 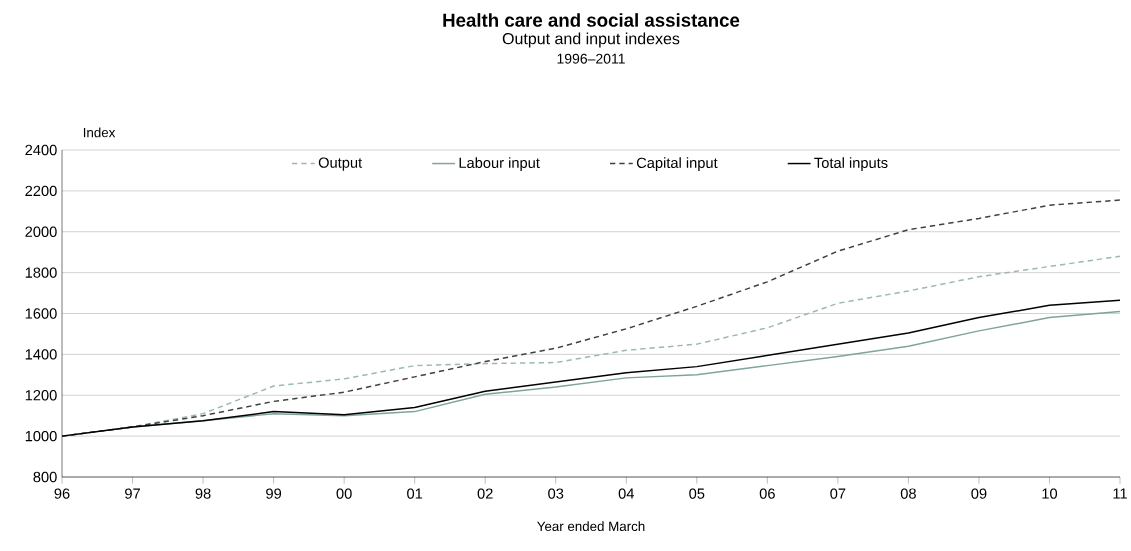 I want to click on x-axis-title: Year ended March, so click(x=591, y=526).